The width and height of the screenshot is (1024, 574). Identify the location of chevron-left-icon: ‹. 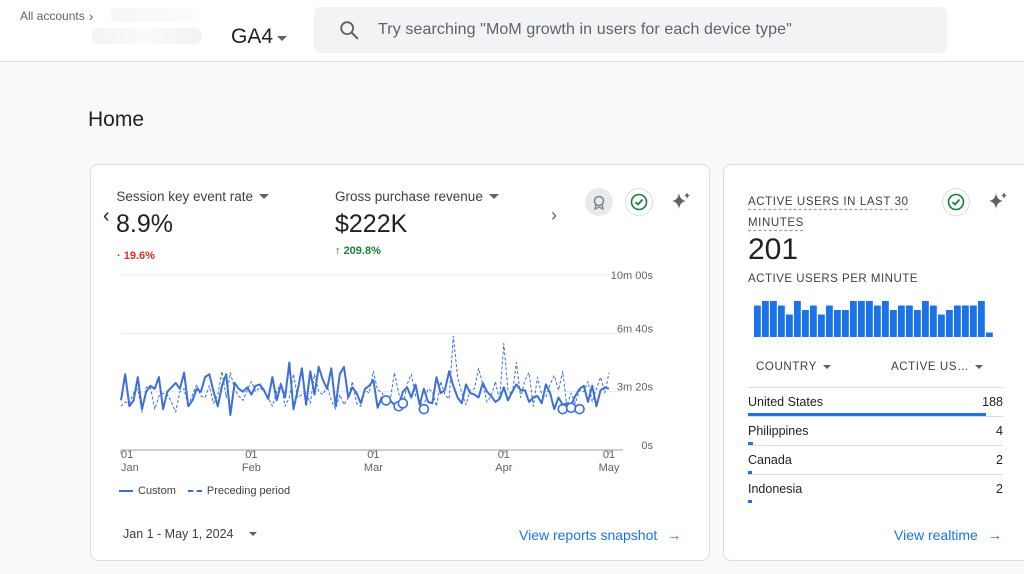
(106, 216).